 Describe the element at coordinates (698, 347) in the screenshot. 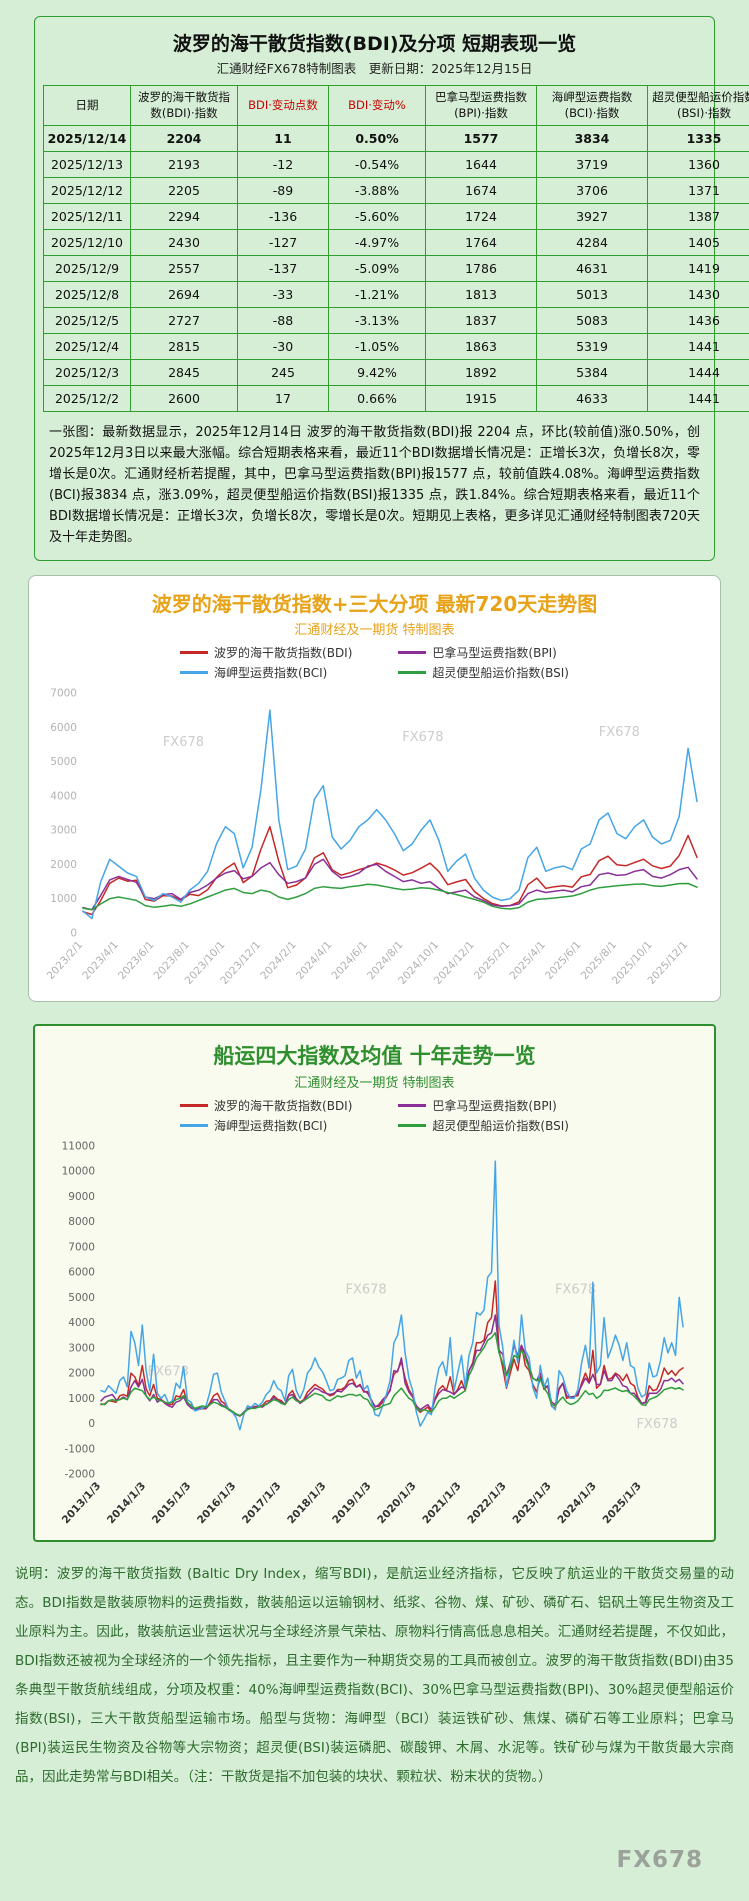

I see `value-cell: 1441` at that location.